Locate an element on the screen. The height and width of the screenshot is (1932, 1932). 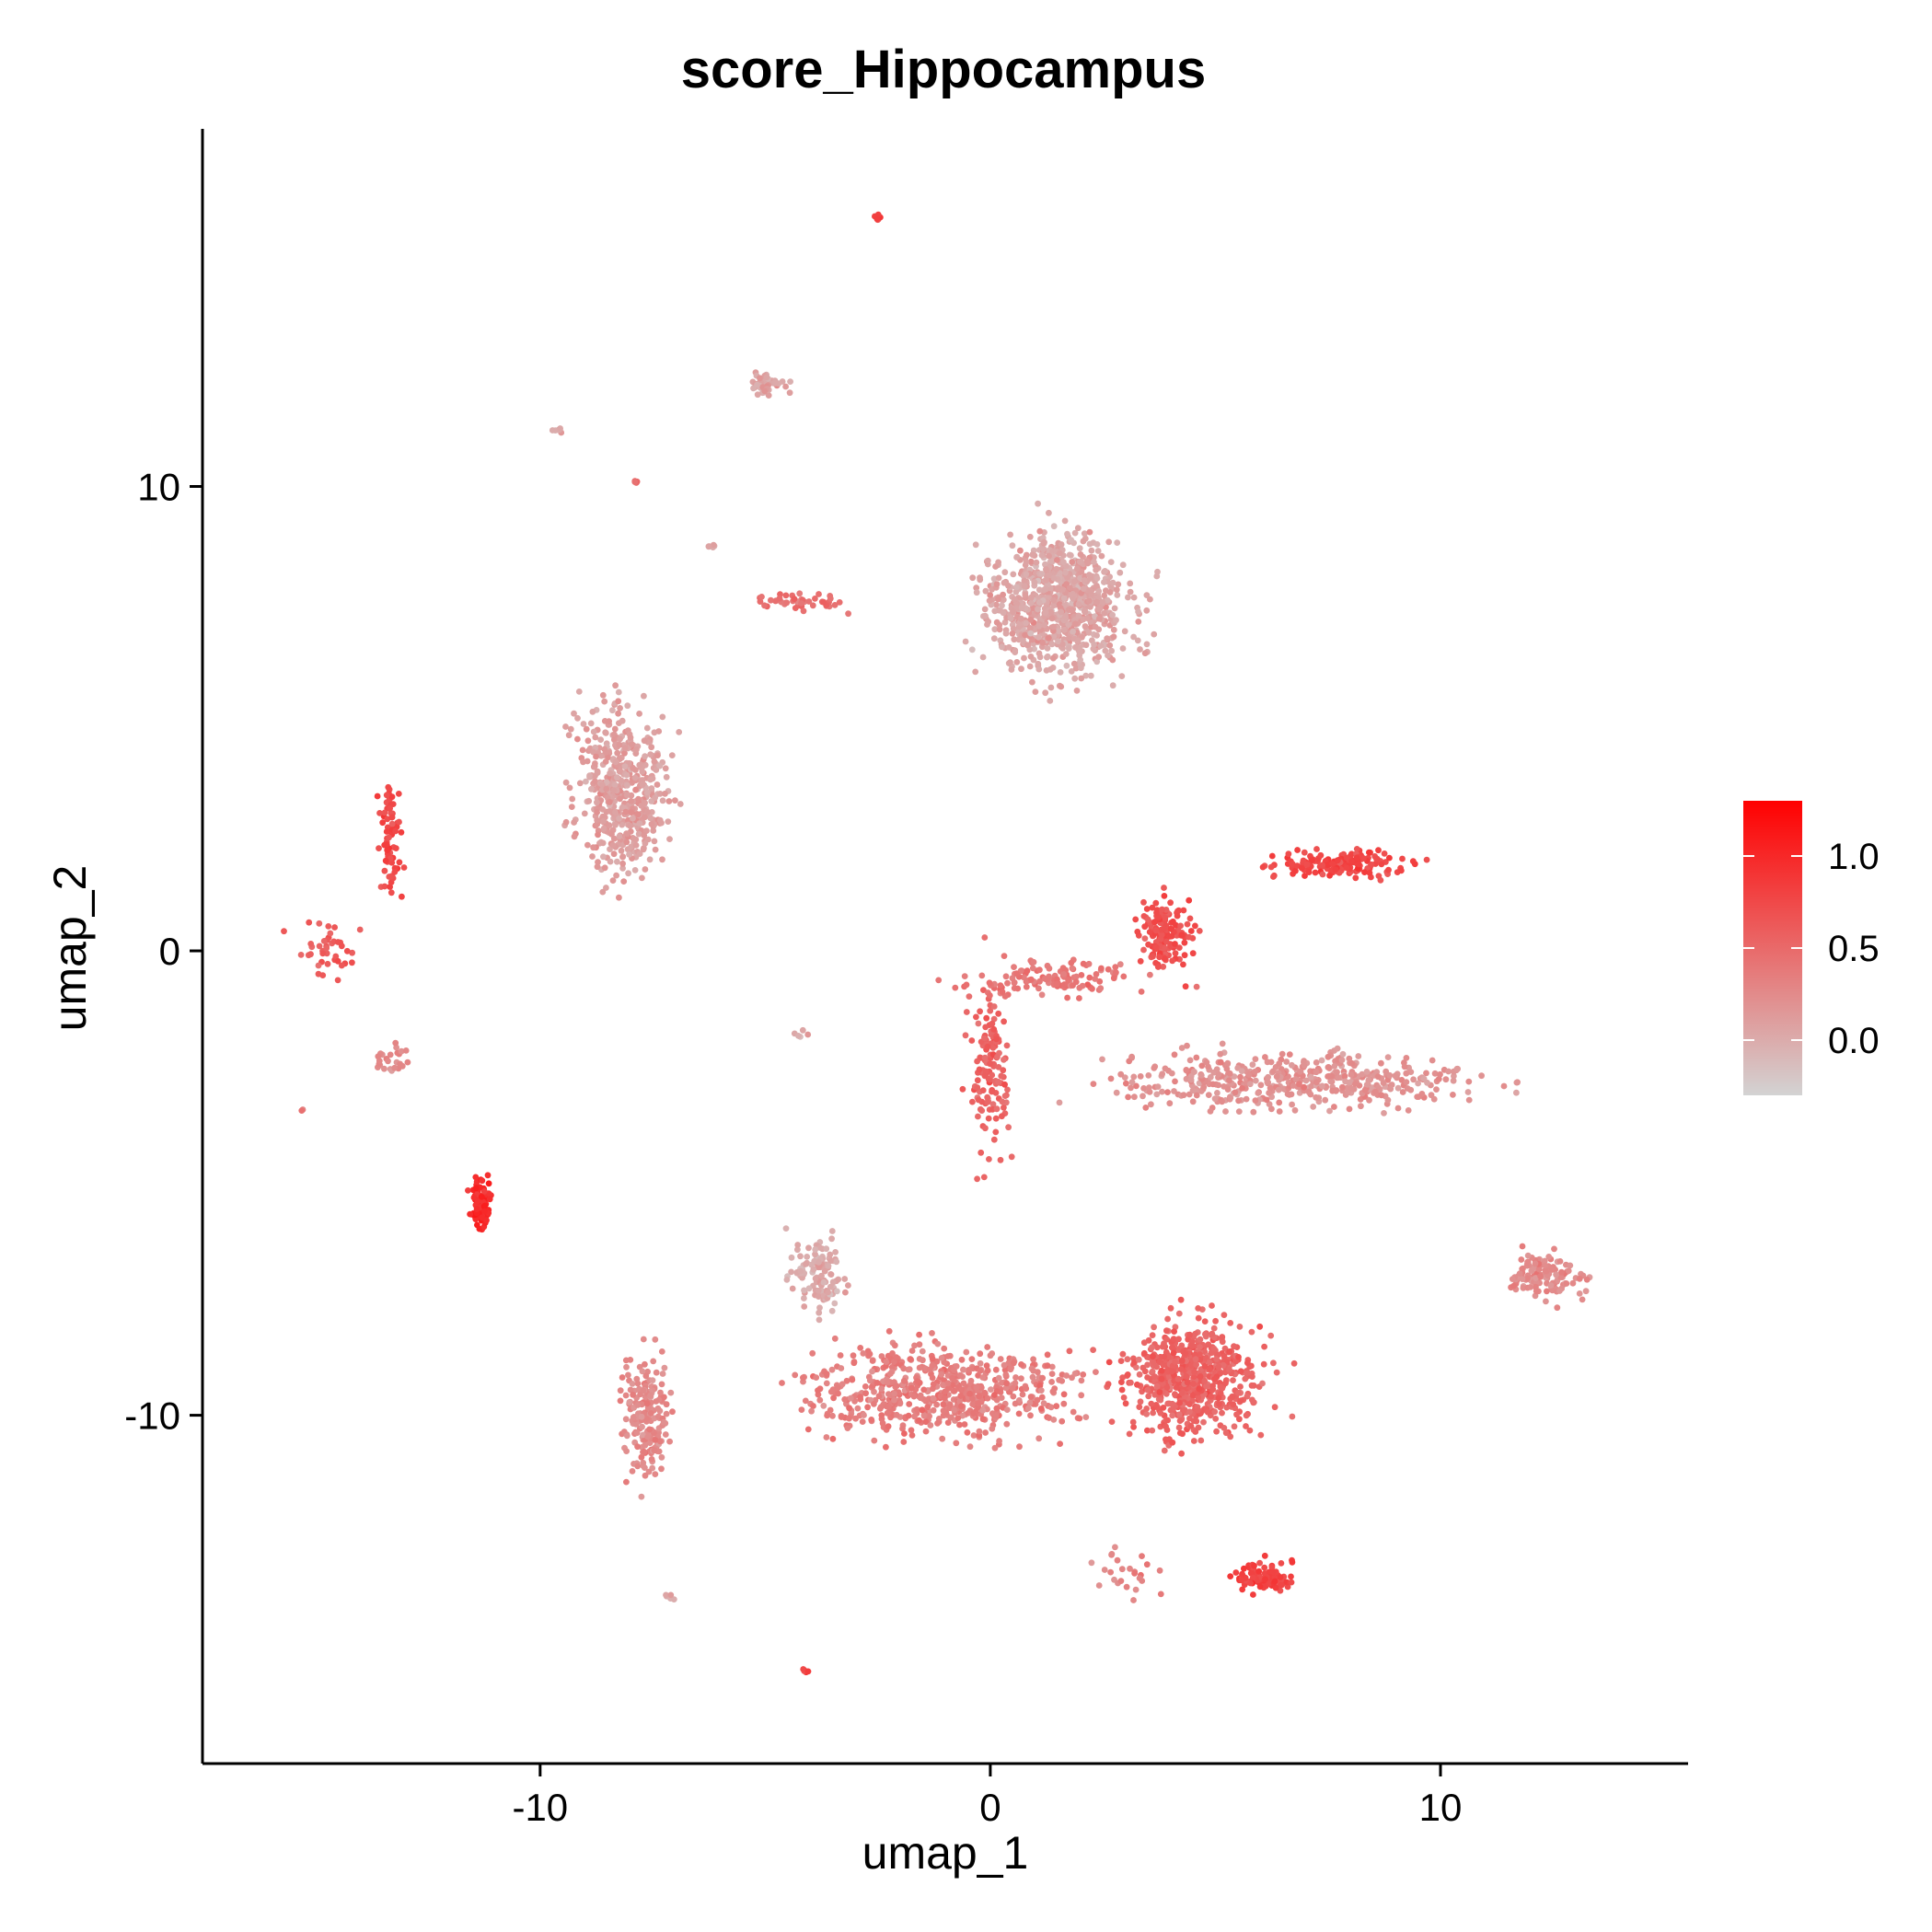
x-axis-title: umap_1 is located at coordinates (945, 1853).